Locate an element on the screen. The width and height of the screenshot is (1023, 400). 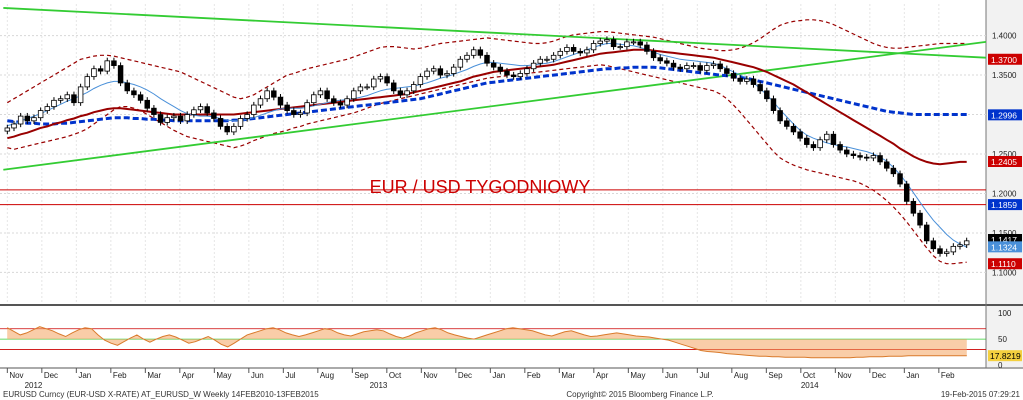
price-label-text: 1.1859 is located at coordinates (1004, 205).